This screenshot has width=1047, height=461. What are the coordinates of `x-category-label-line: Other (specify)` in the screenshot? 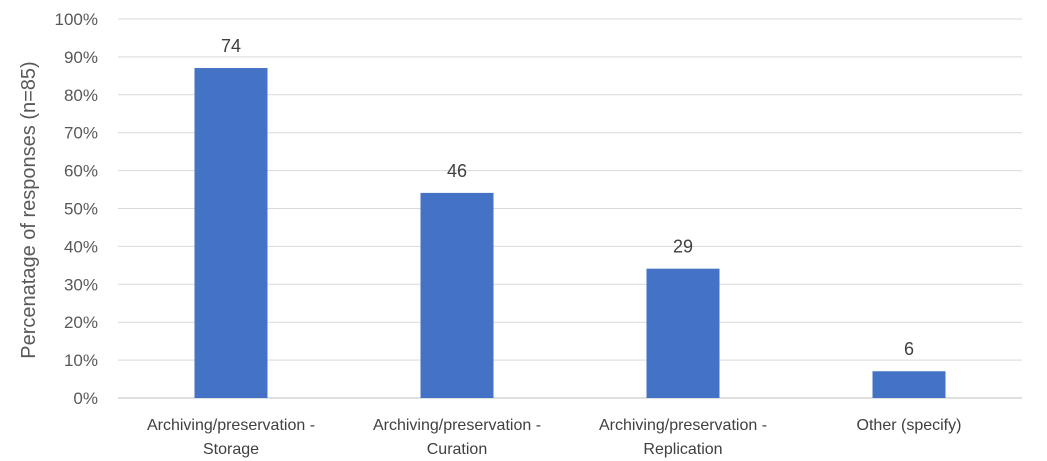 It's located at (909, 425).